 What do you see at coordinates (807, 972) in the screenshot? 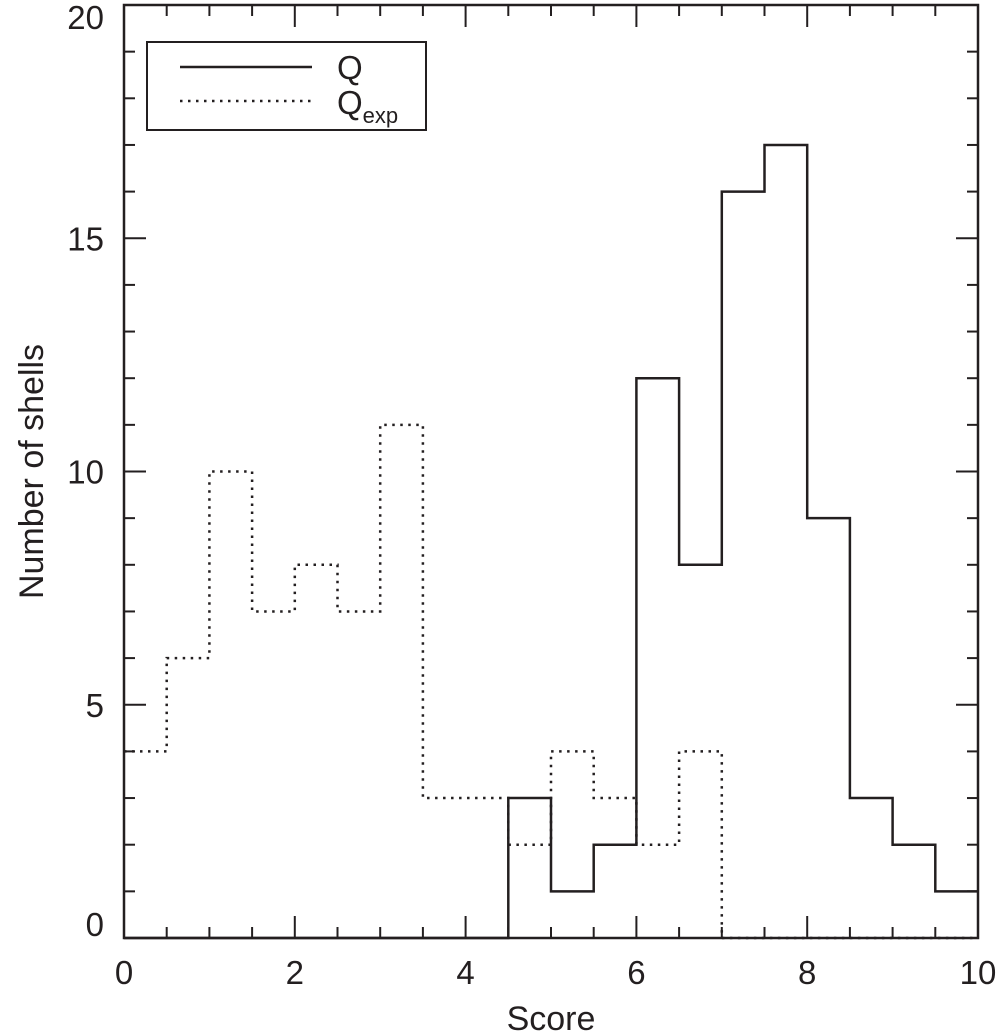
I see `x-tick-label: 8` at bounding box center [807, 972].